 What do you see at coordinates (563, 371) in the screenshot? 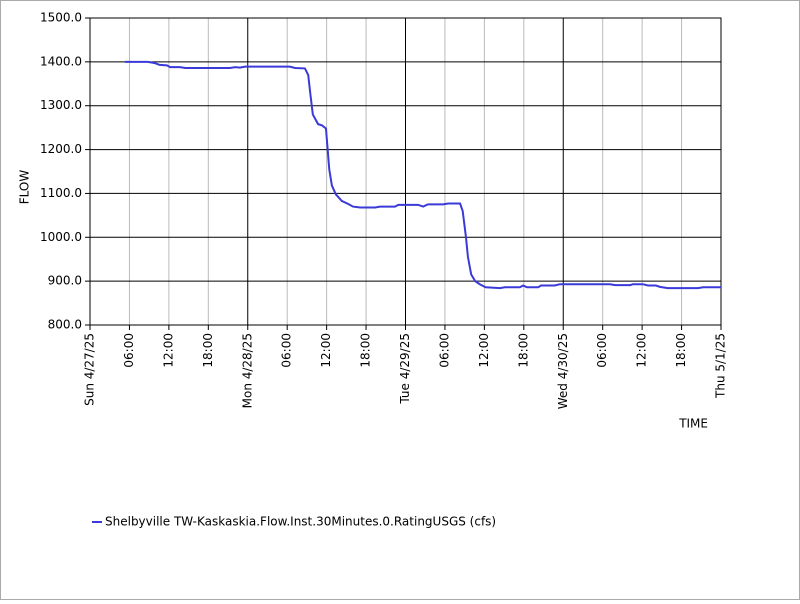
I see `x-tick-label: Wed 4/30/25` at bounding box center [563, 371].